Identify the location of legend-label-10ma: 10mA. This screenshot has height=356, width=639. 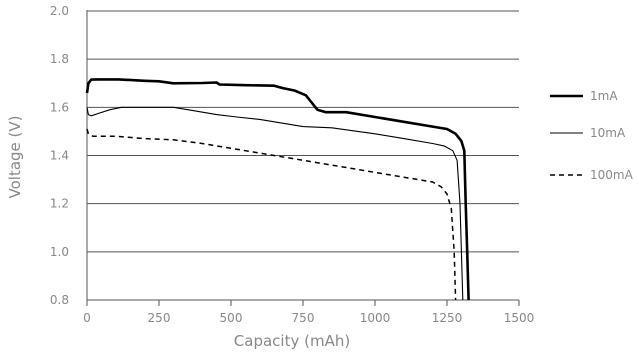
(608, 133).